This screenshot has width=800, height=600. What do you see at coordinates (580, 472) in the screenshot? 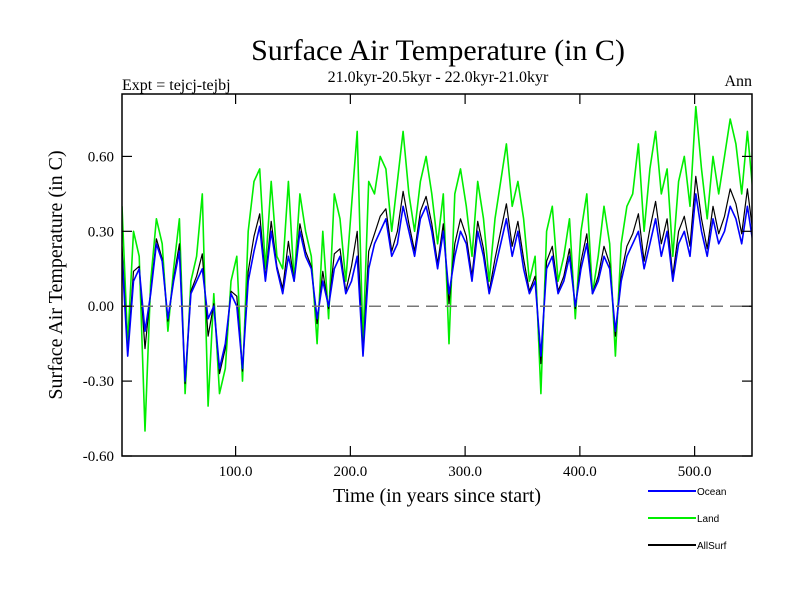
I see `x-tick-label: 400.0` at bounding box center [580, 472].